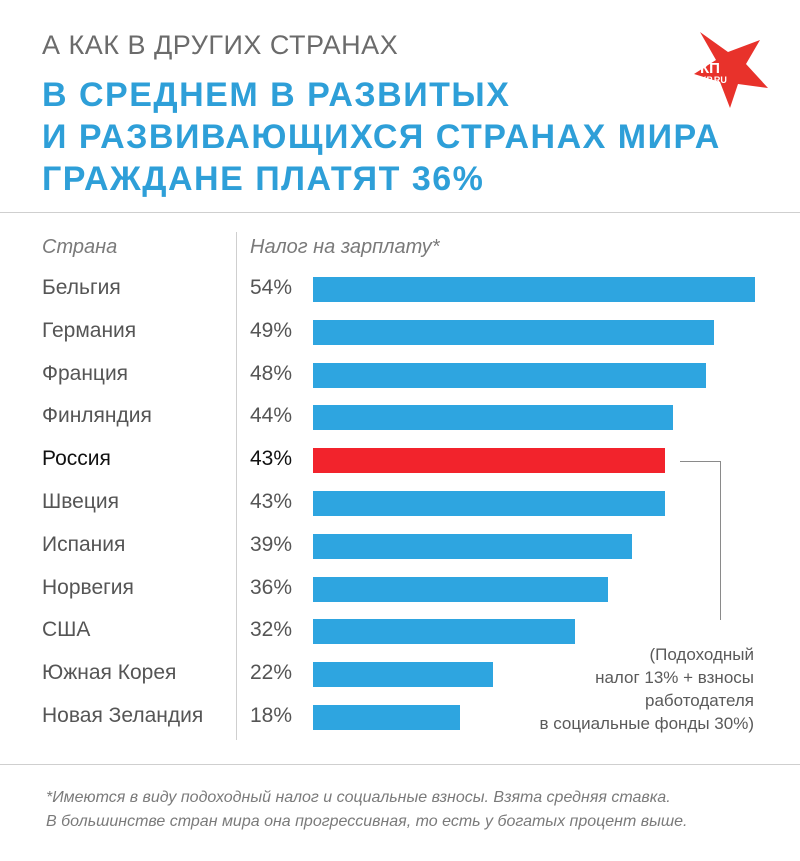  I want to click on country-label: Германия, so click(89, 330).